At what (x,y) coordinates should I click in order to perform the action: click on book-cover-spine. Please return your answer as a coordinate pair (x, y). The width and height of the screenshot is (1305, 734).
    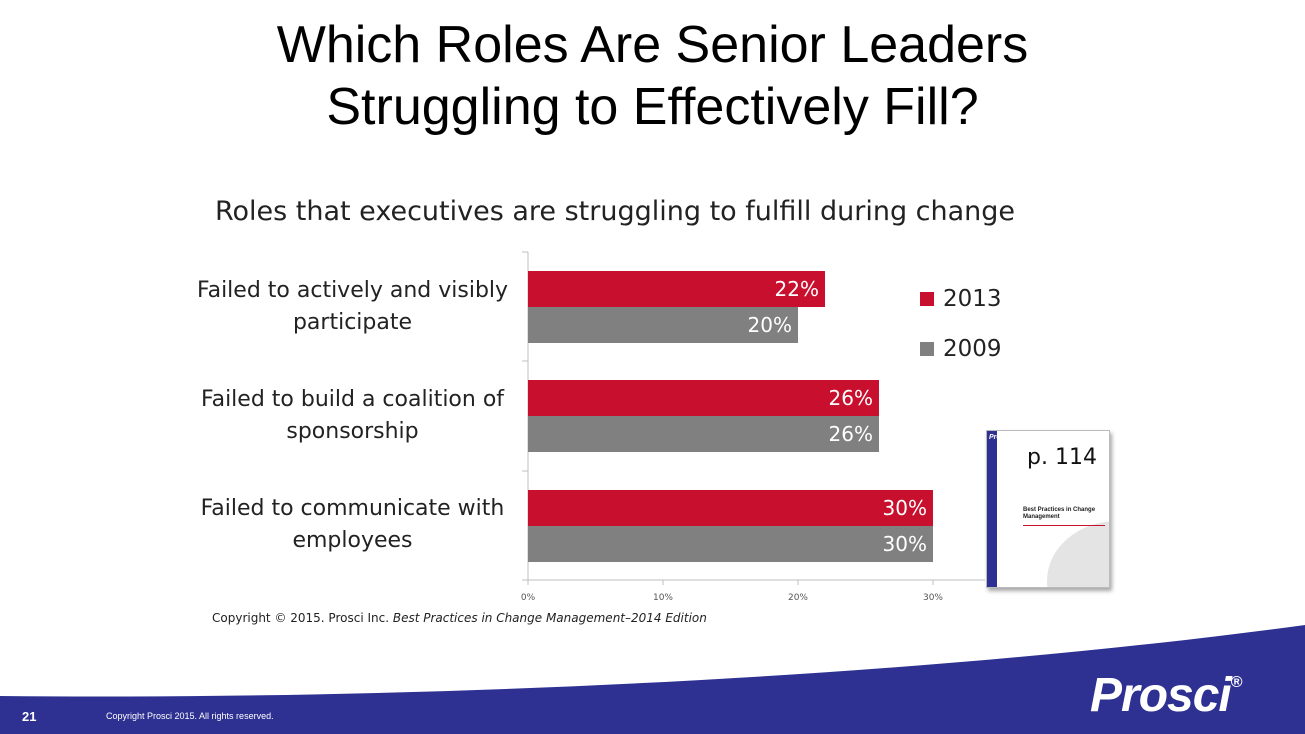
    Looking at the image, I should click on (992, 509).